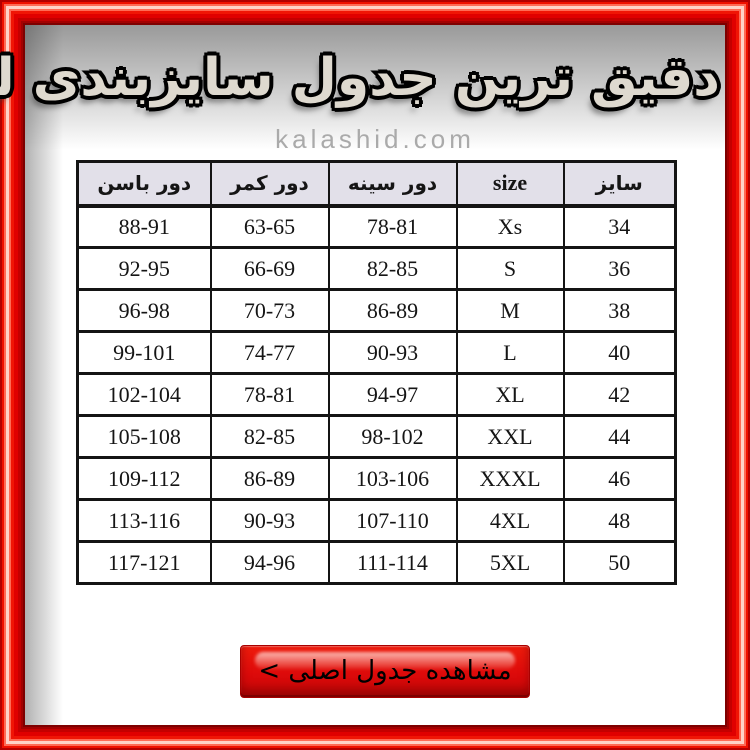 The height and width of the screenshot is (750, 750). I want to click on table-cell: 48, so click(619, 520).